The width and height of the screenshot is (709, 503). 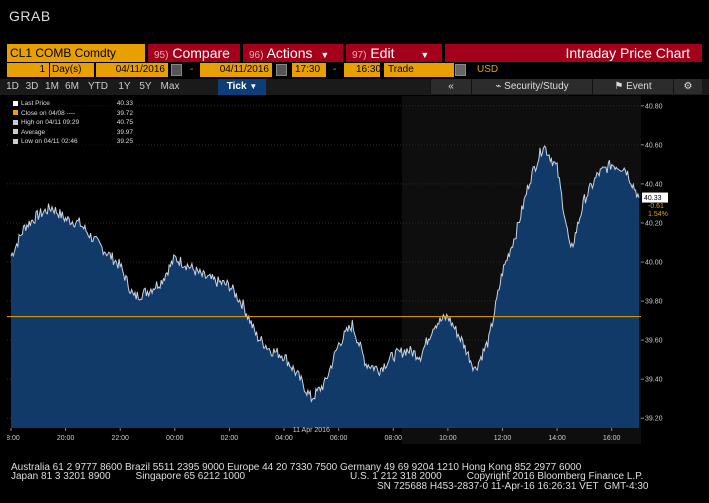 I want to click on legend-item: Close on 04/08 ---- 39.72, so click(x=74, y=114).